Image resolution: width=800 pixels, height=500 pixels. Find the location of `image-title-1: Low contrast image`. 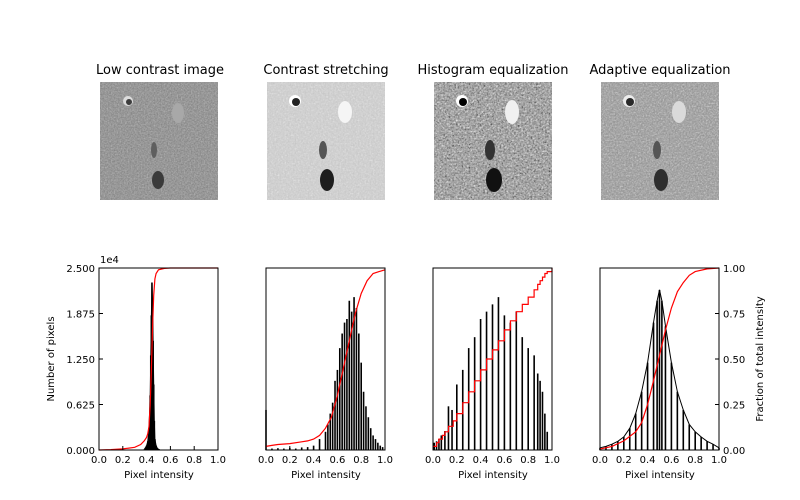

image-title-1: Low contrast image is located at coordinates (160, 70).